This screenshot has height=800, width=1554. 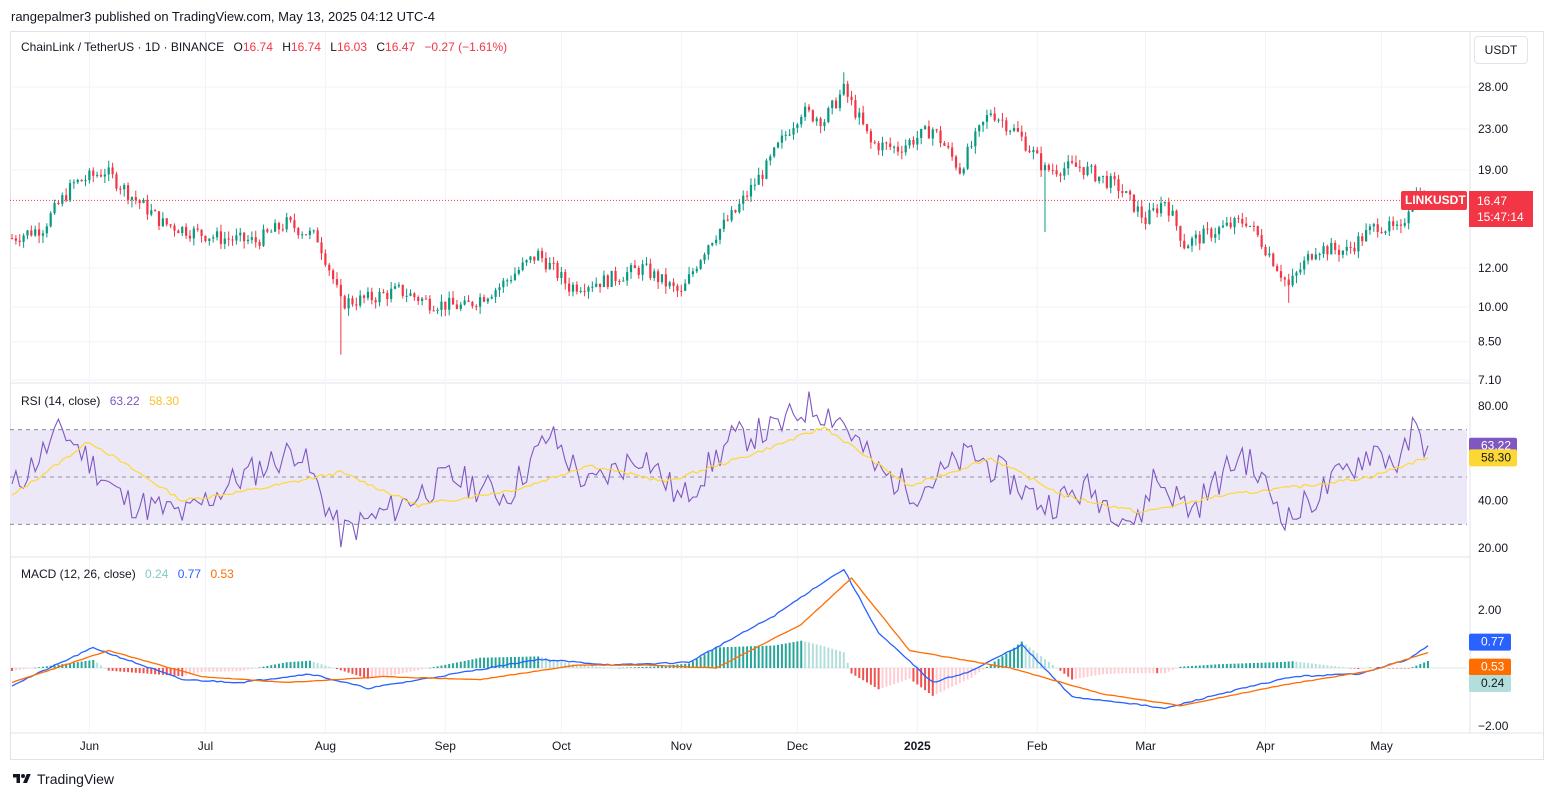 I want to click on time-axis-tick: Jul, so click(x=205, y=746).